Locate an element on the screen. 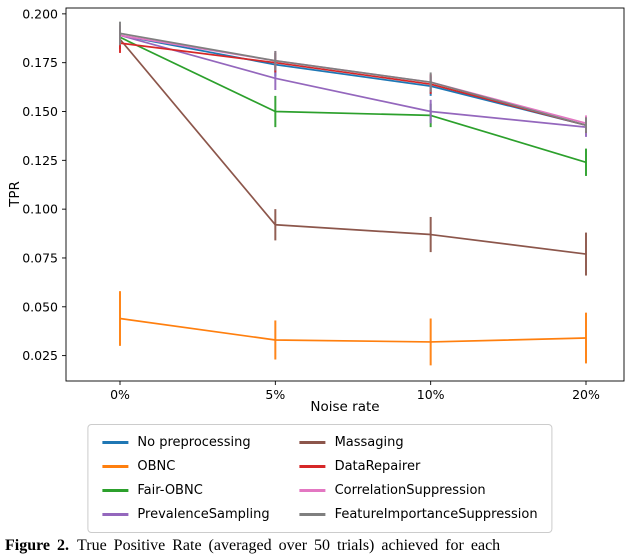 The height and width of the screenshot is (557, 640). legend-item: No preprocessing is located at coordinates (185, 442).